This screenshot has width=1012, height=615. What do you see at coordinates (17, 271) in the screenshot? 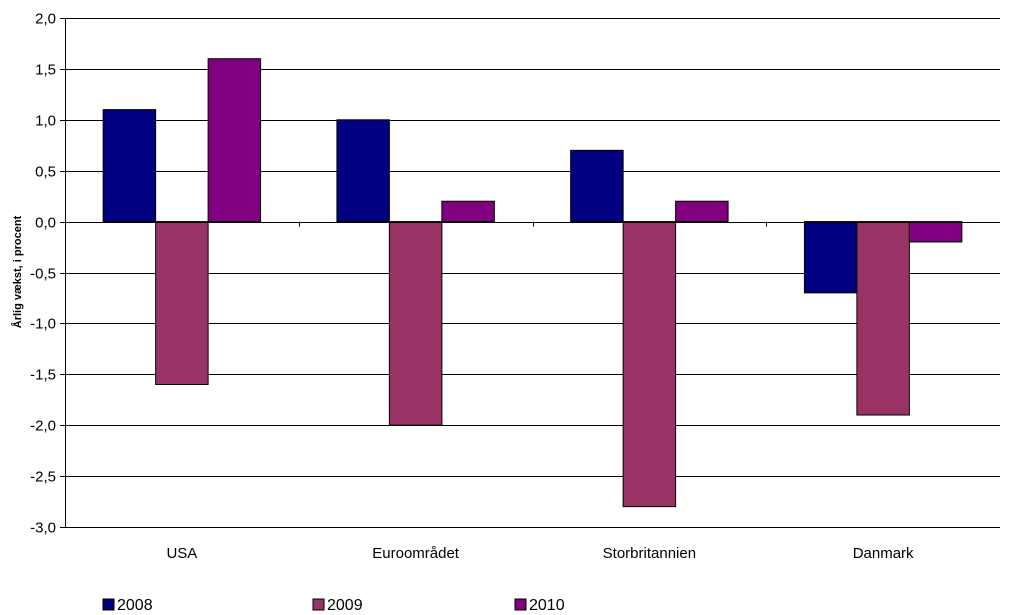
I see `y-axis-label: Årlig vækst, i procent` at bounding box center [17, 271].